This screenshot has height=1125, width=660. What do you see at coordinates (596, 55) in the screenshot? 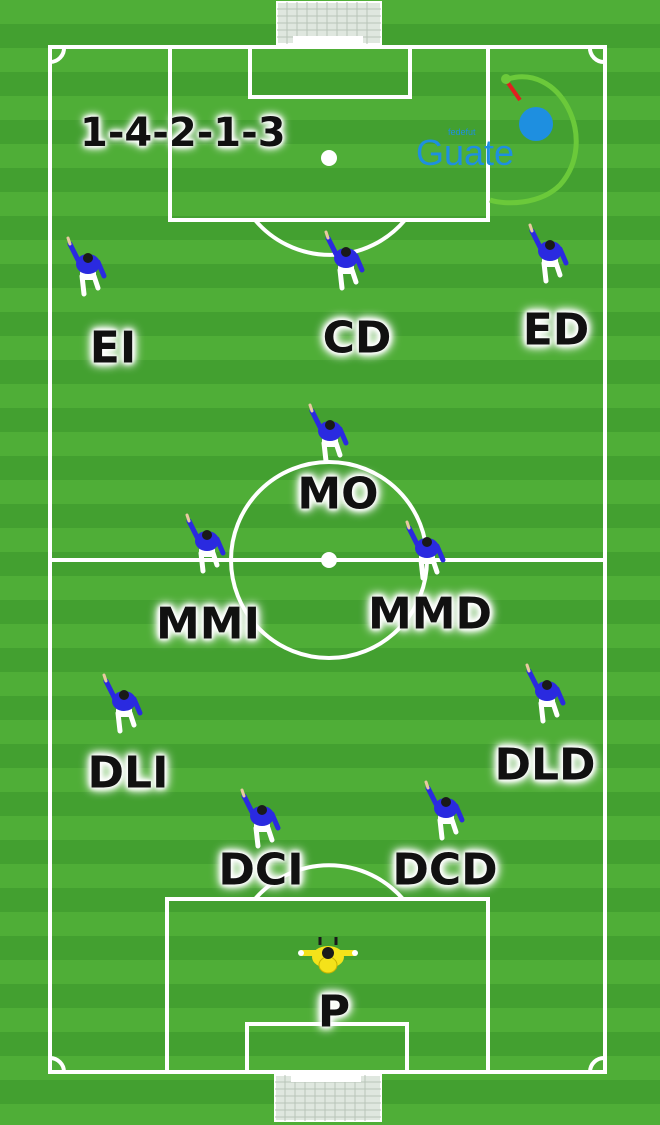
I see `corner-arc-tr` at bounding box center [596, 55].